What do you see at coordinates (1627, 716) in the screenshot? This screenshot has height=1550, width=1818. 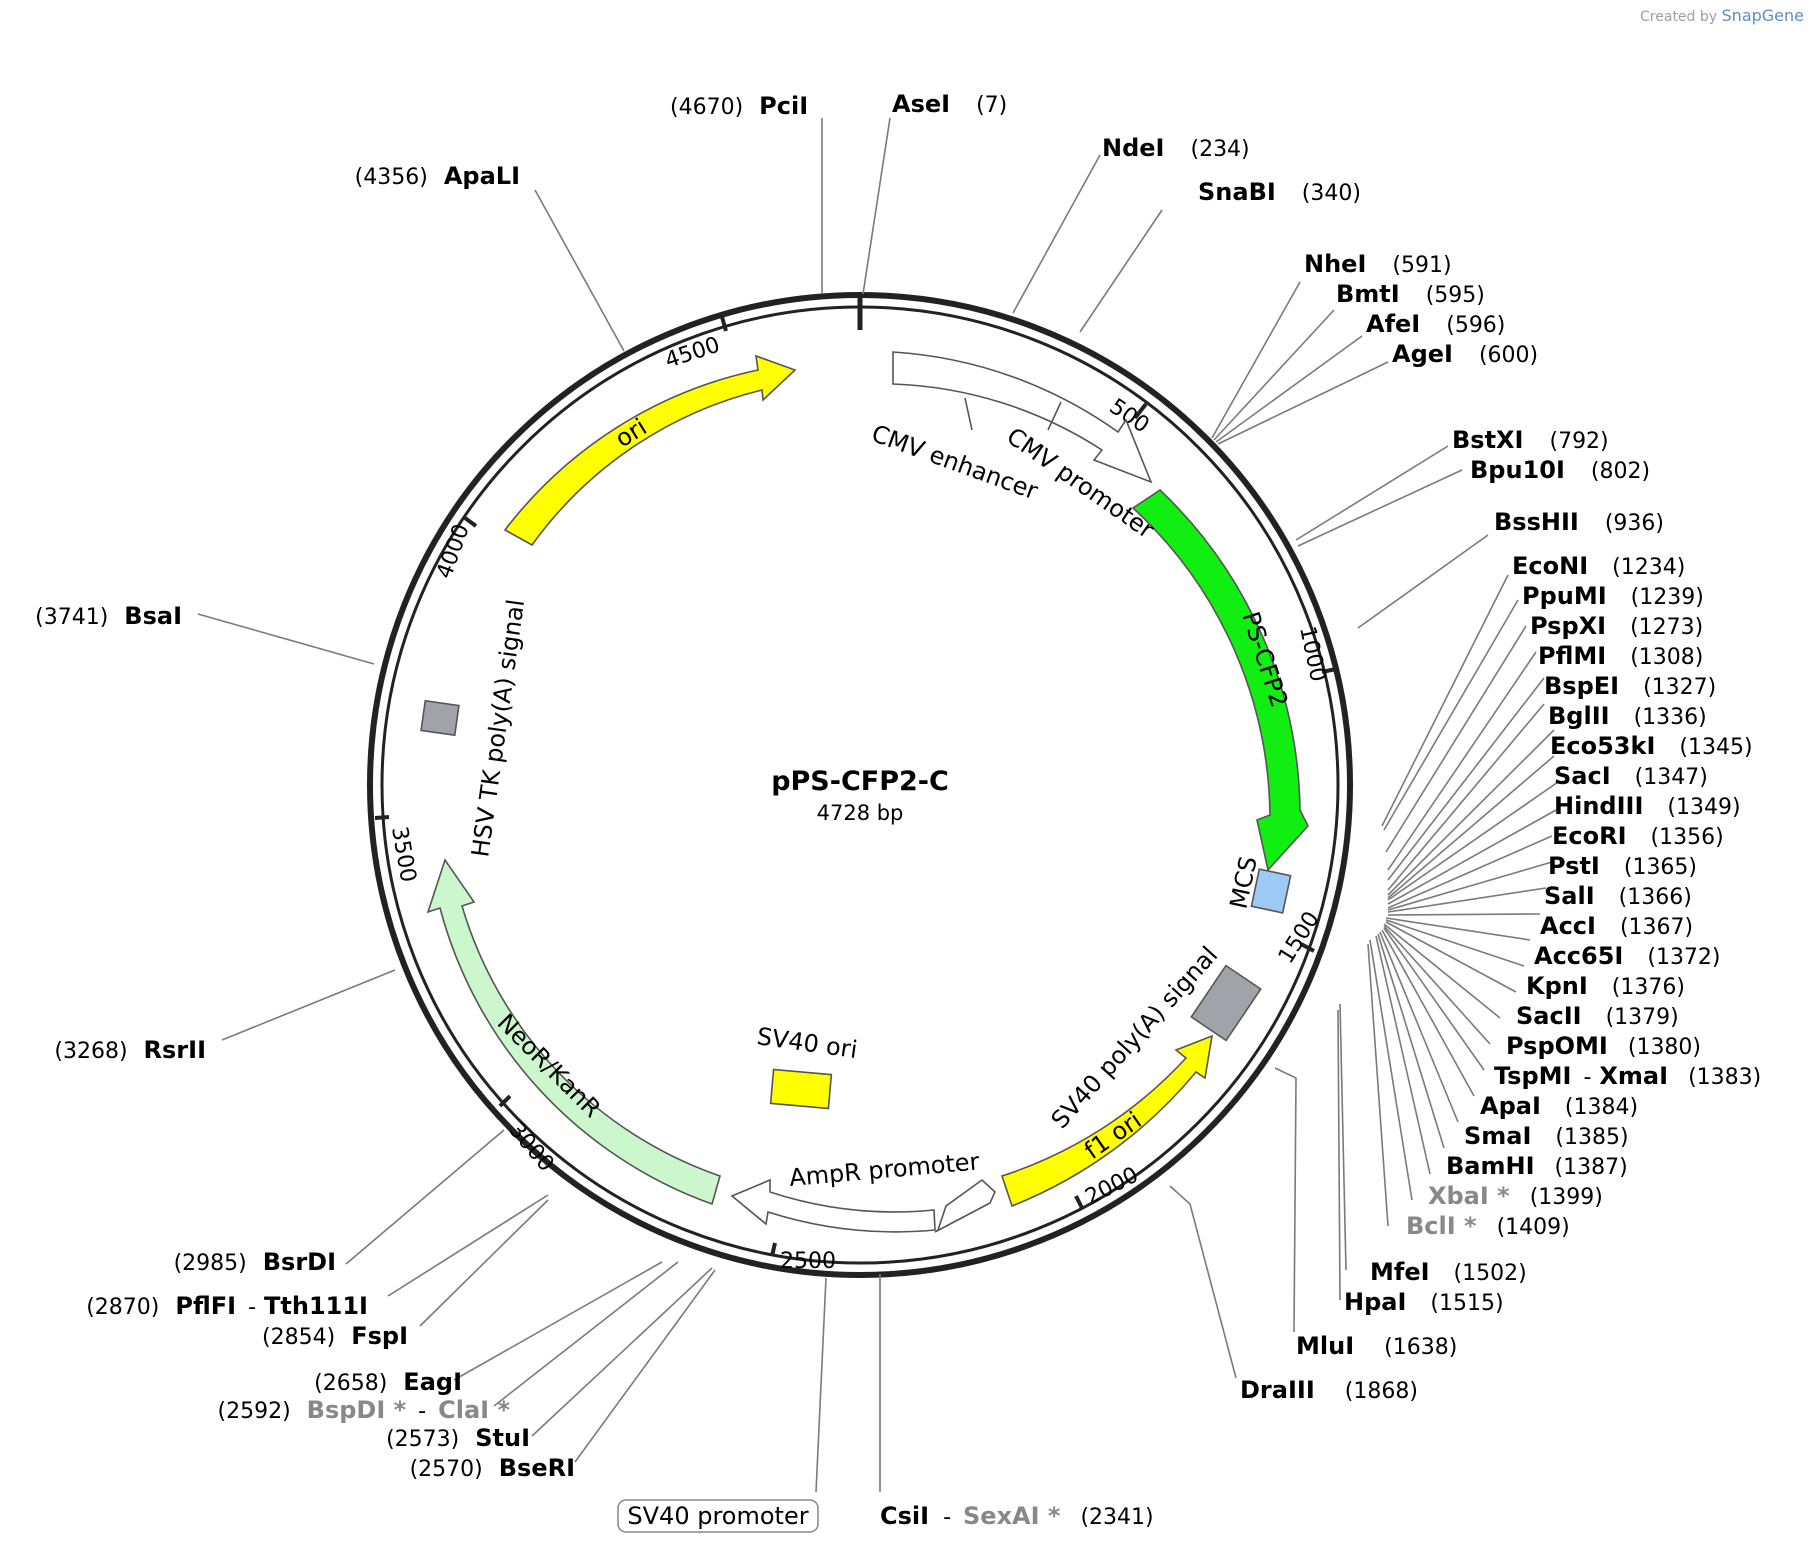 I see `site-bglii: BglII (1336)` at bounding box center [1627, 716].